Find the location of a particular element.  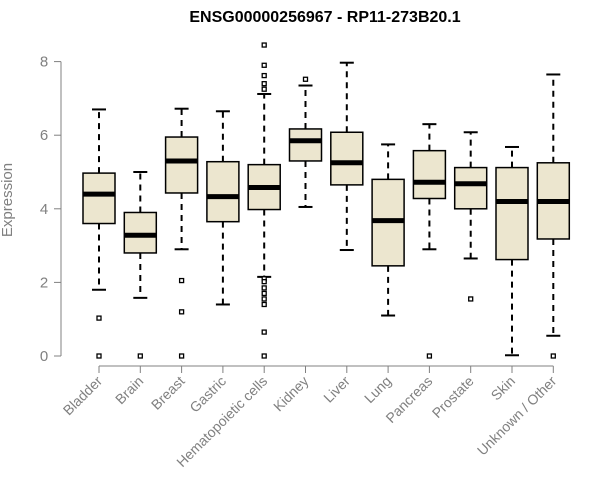

y-axis: 0 2 4 6 8 is located at coordinates (51, 209).